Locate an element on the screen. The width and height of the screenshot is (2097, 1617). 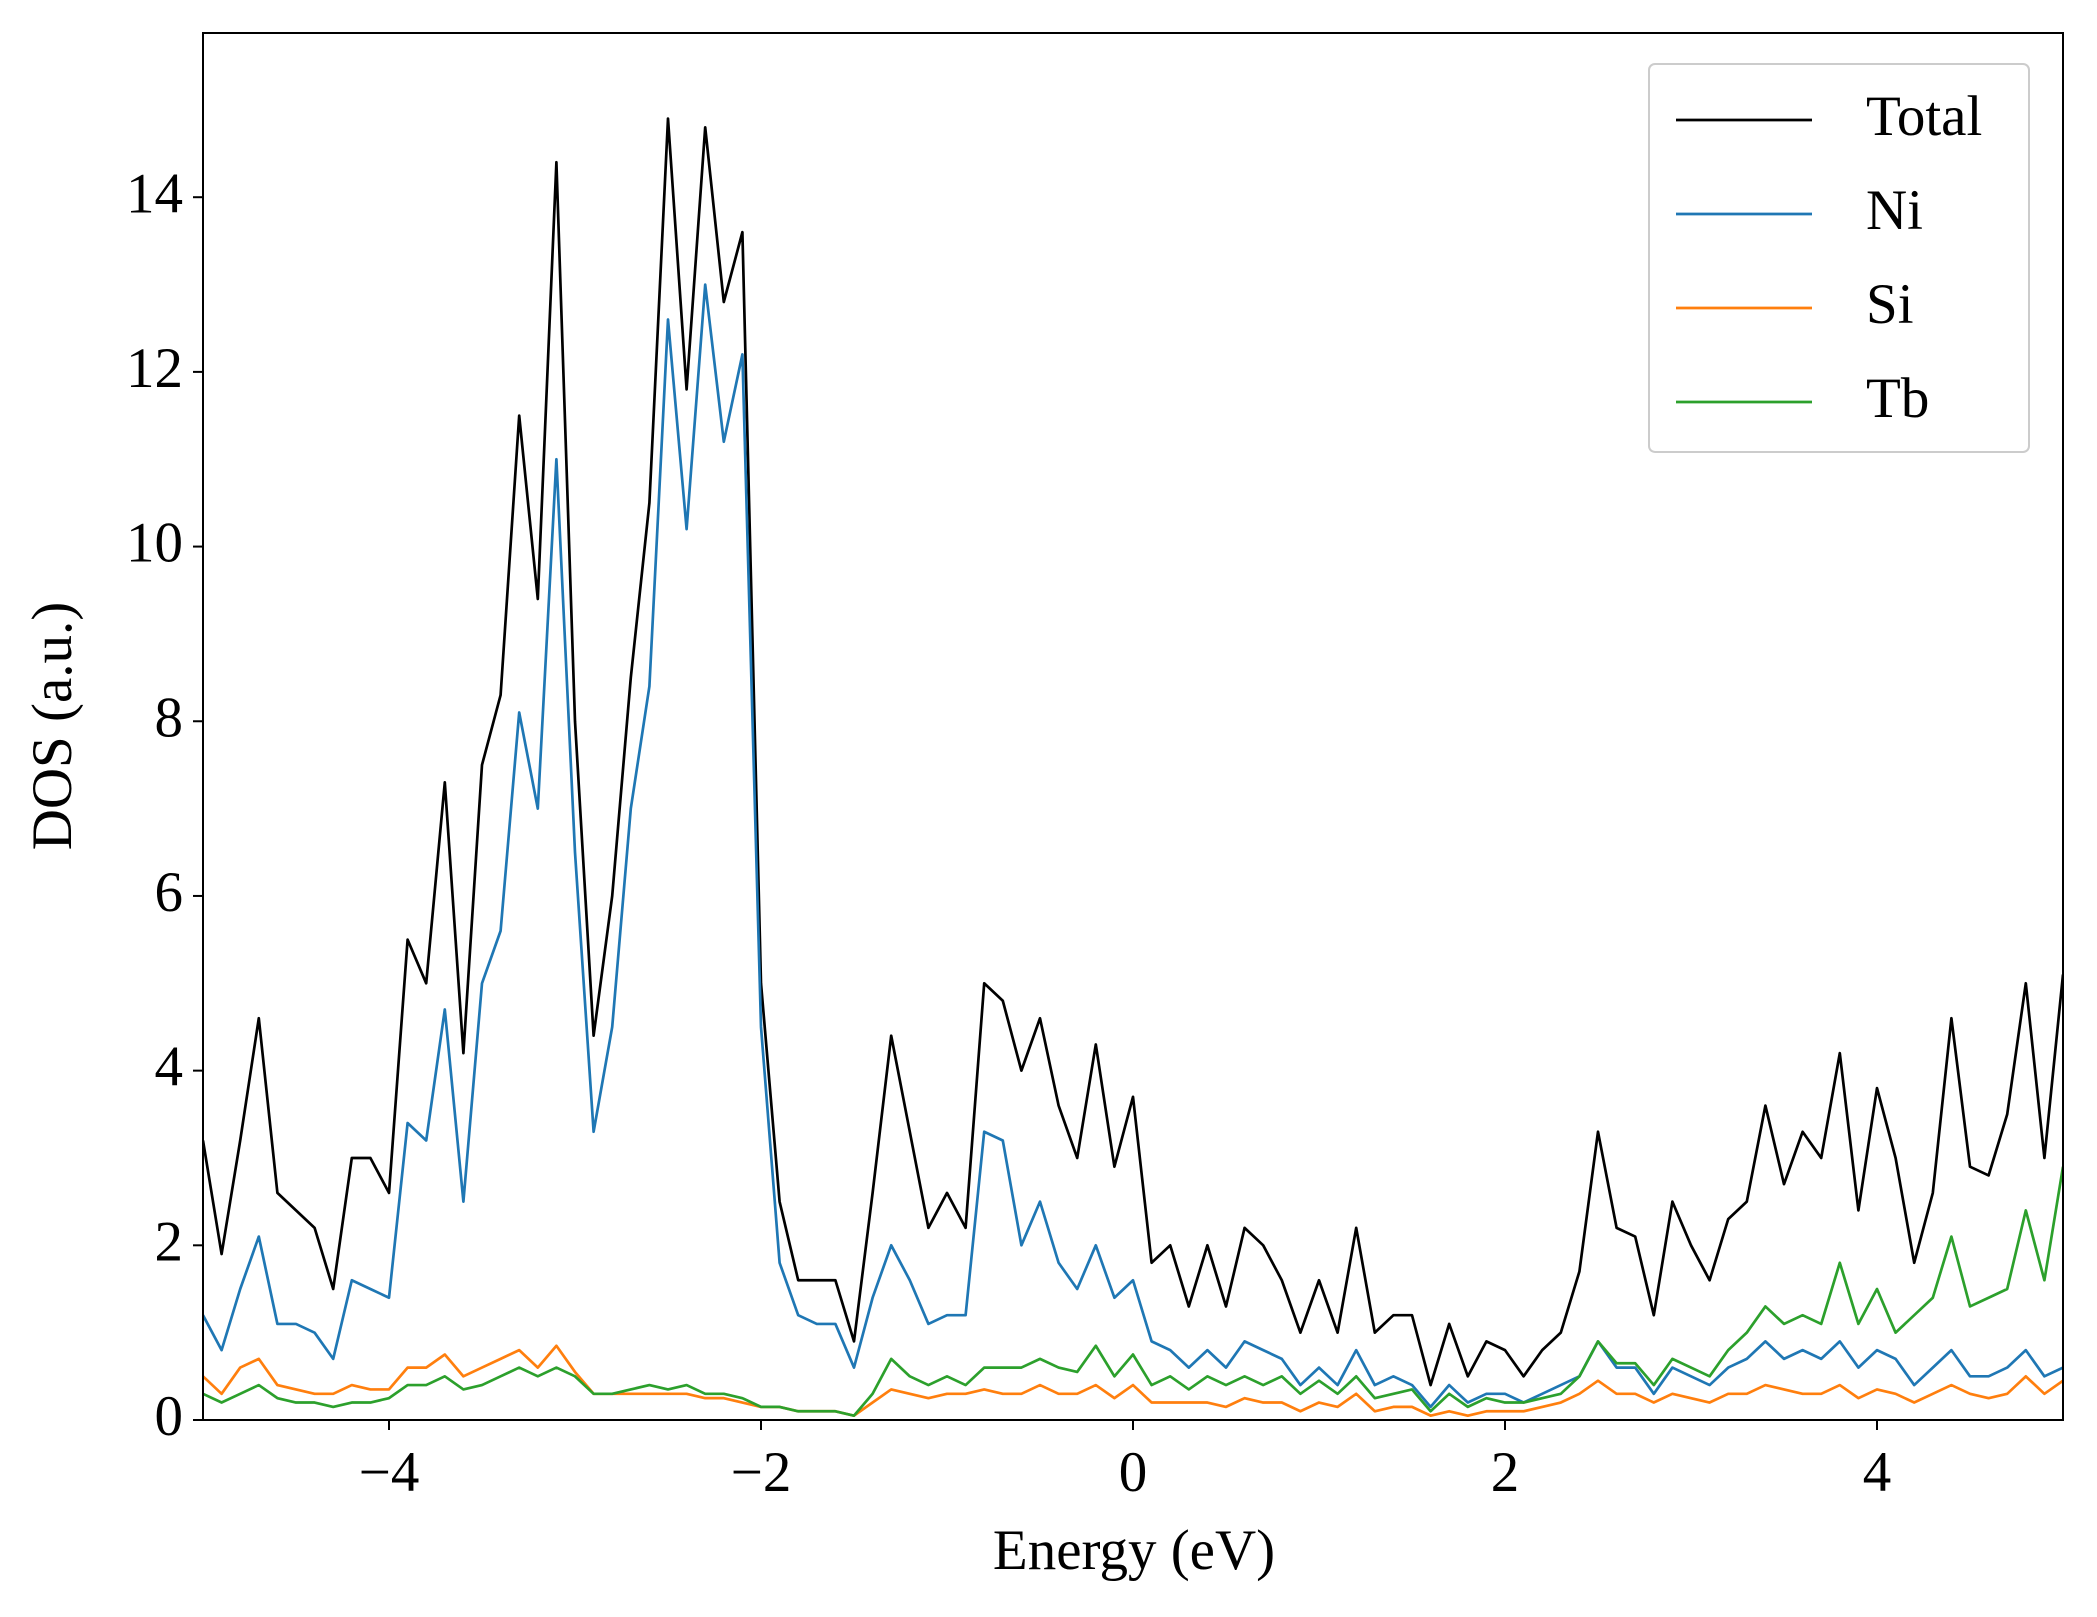
legend-box is located at coordinates (1839, 258).